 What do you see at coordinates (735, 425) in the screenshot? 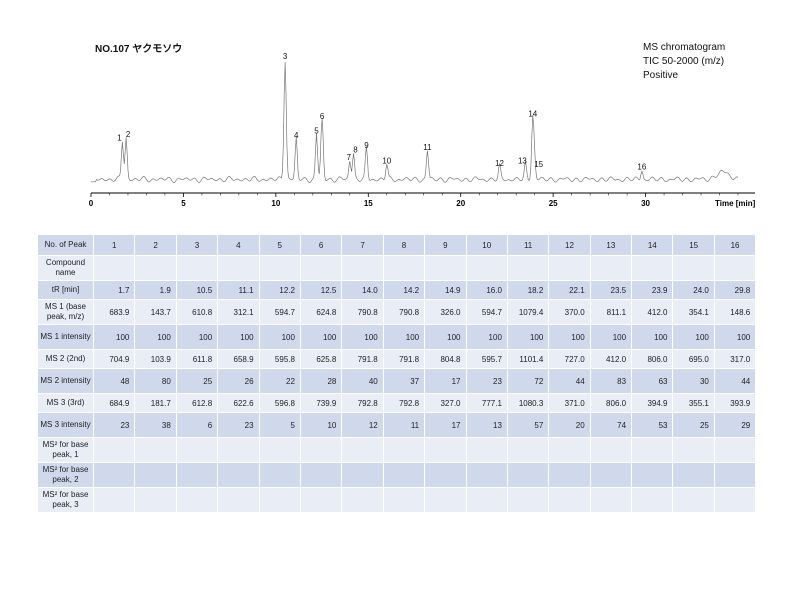
I see `table-cell: 29` at bounding box center [735, 425].